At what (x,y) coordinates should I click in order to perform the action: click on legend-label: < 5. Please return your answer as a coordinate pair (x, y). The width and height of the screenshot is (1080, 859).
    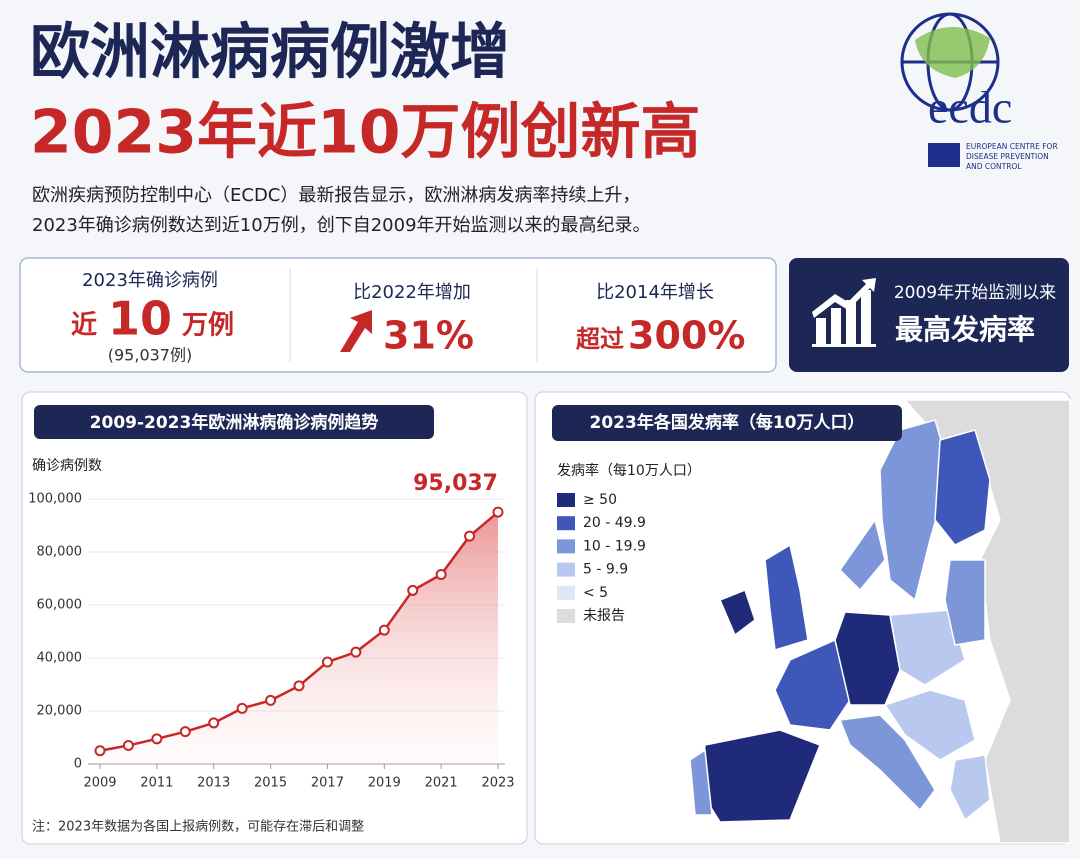
    Looking at the image, I should click on (595, 593).